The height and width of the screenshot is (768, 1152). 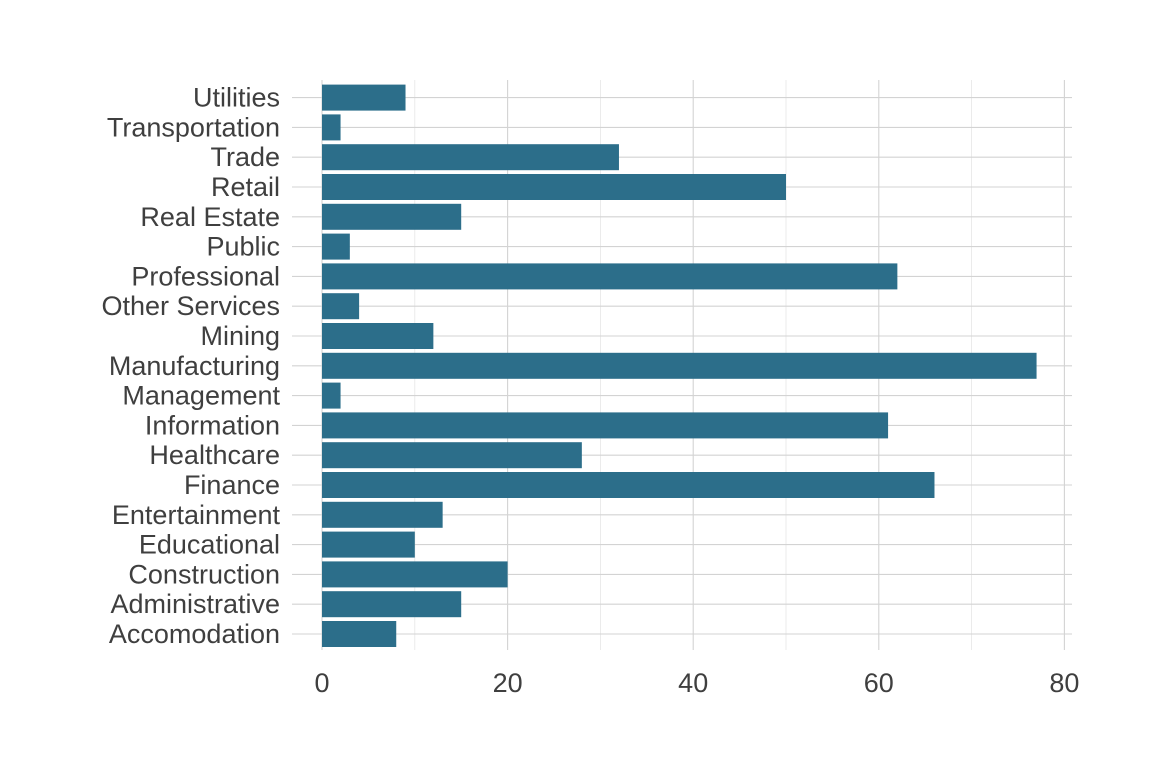 I want to click on category-label: Educational, so click(x=209, y=545).